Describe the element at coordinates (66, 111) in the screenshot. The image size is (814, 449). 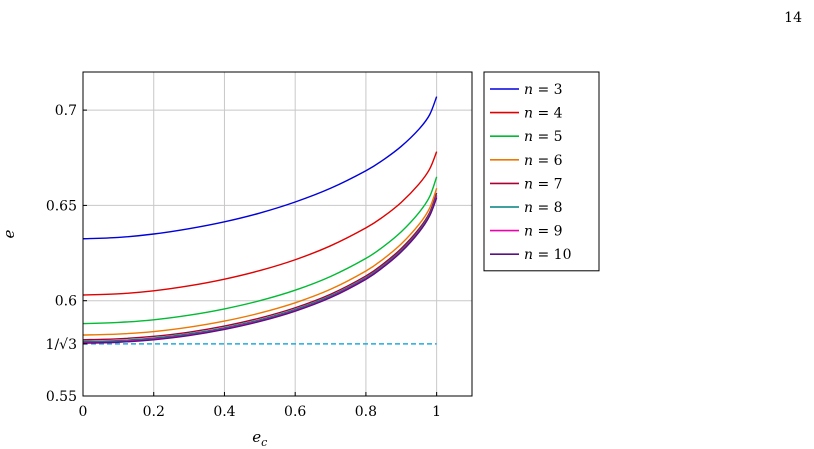
I see `y-tick-label: 0.7` at that location.